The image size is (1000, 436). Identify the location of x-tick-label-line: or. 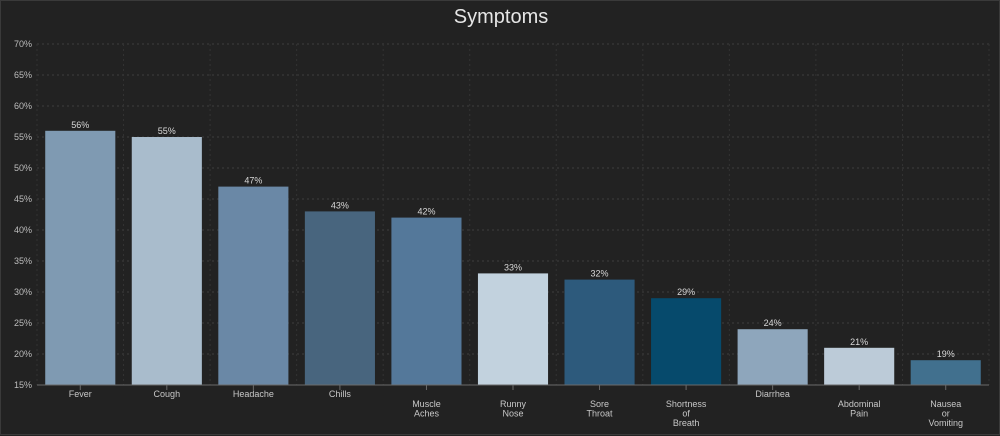
(946, 414).